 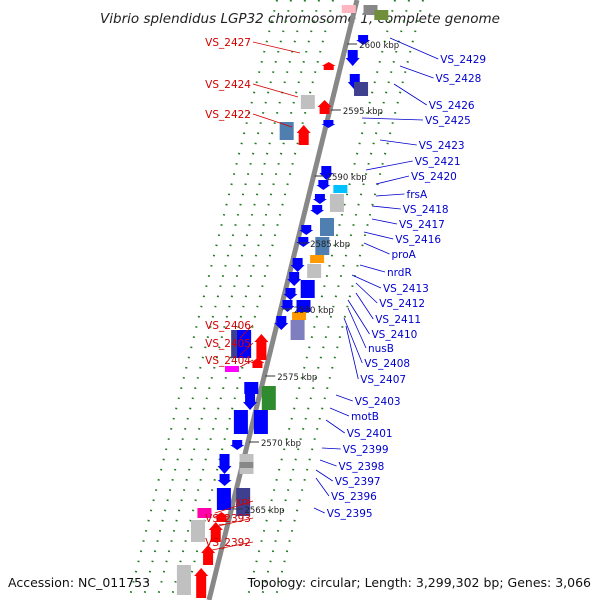 What do you see at coordinates (379, 46) in the screenshot?
I see `kbp-label: 2600 kbp` at bounding box center [379, 46].